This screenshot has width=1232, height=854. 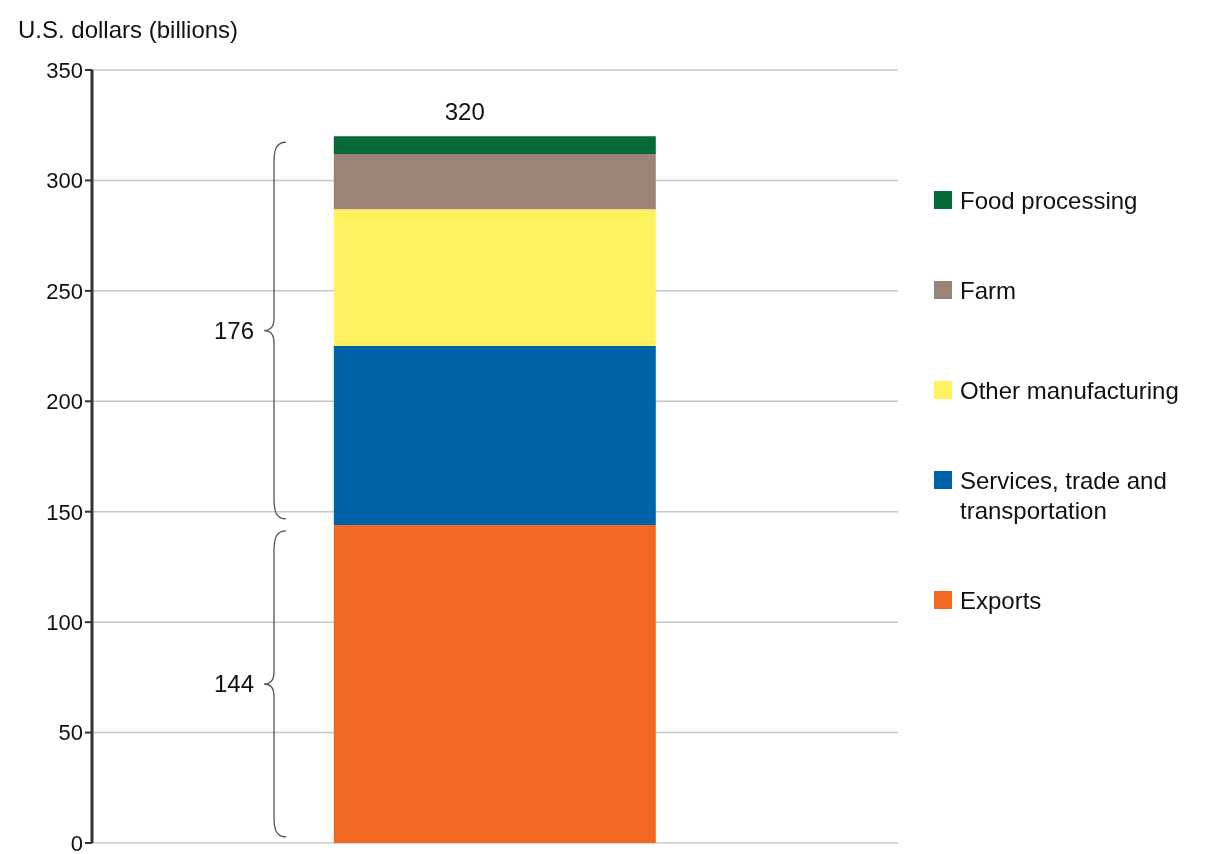 What do you see at coordinates (70, 733) in the screenshot?
I see `y-tick-label: 50` at bounding box center [70, 733].